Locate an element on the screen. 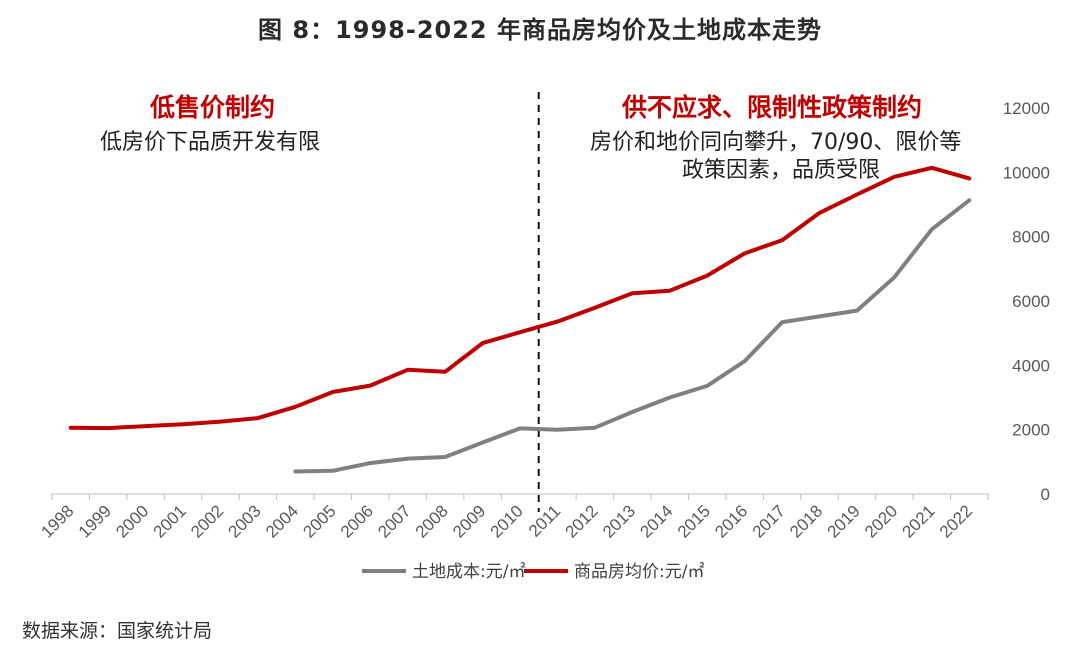  y-tick-label: 2000 is located at coordinates (1031, 430).